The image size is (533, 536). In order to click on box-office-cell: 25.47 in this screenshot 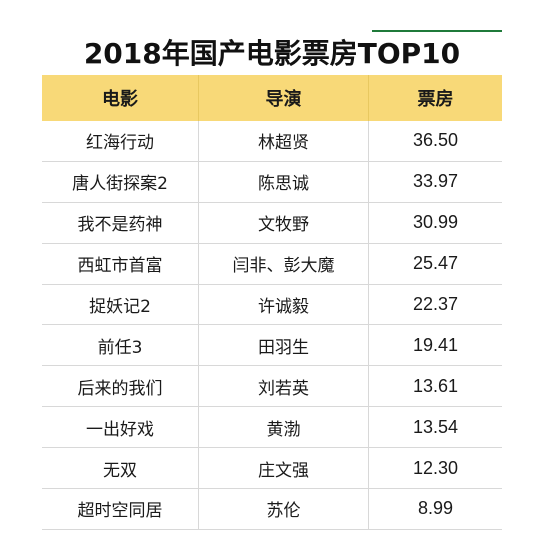, I will do `click(435, 263)`.